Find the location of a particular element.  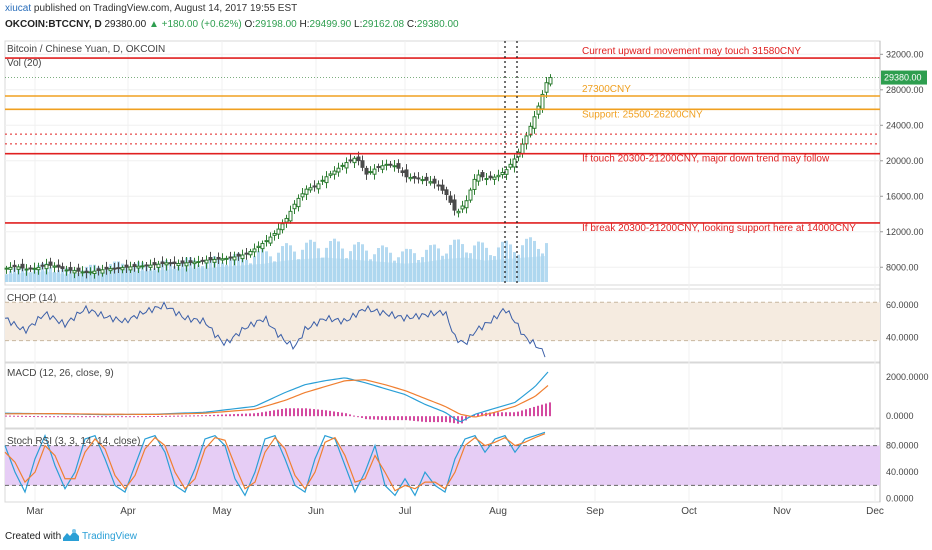

stochrsi-indicator-title: Stoch RSI (3, 3, 14, 14, close) is located at coordinates (74, 441).